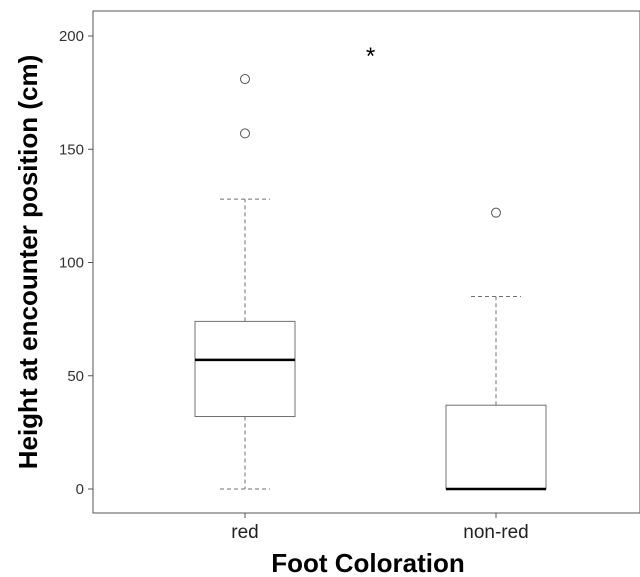 The width and height of the screenshot is (640, 577). What do you see at coordinates (370, 56) in the screenshot?
I see `significance-marker: *` at bounding box center [370, 56].